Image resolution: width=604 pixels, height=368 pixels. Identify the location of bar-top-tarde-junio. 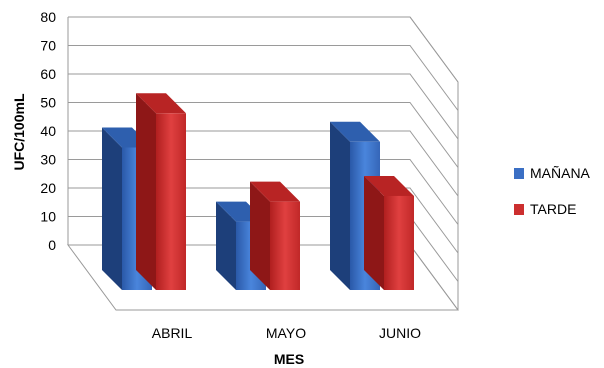
(389, 185).